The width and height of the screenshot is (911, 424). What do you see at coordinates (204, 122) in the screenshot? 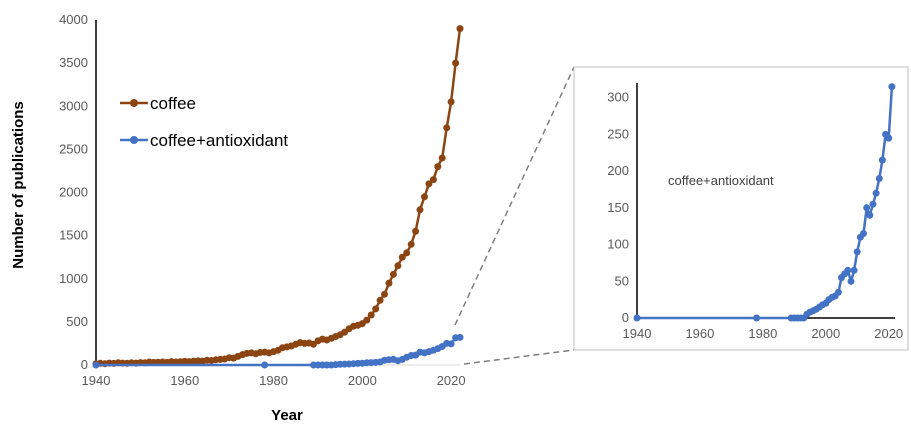
I see `legend: coffee coffee+antioxidant` at bounding box center [204, 122].